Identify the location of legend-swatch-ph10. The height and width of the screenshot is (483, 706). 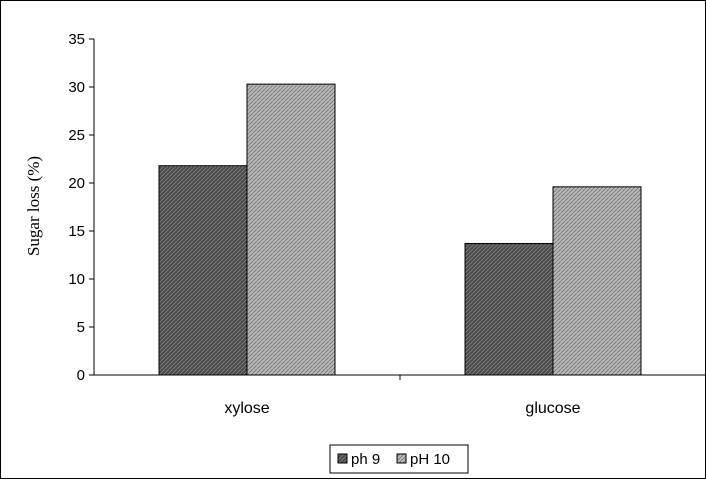
(401, 458).